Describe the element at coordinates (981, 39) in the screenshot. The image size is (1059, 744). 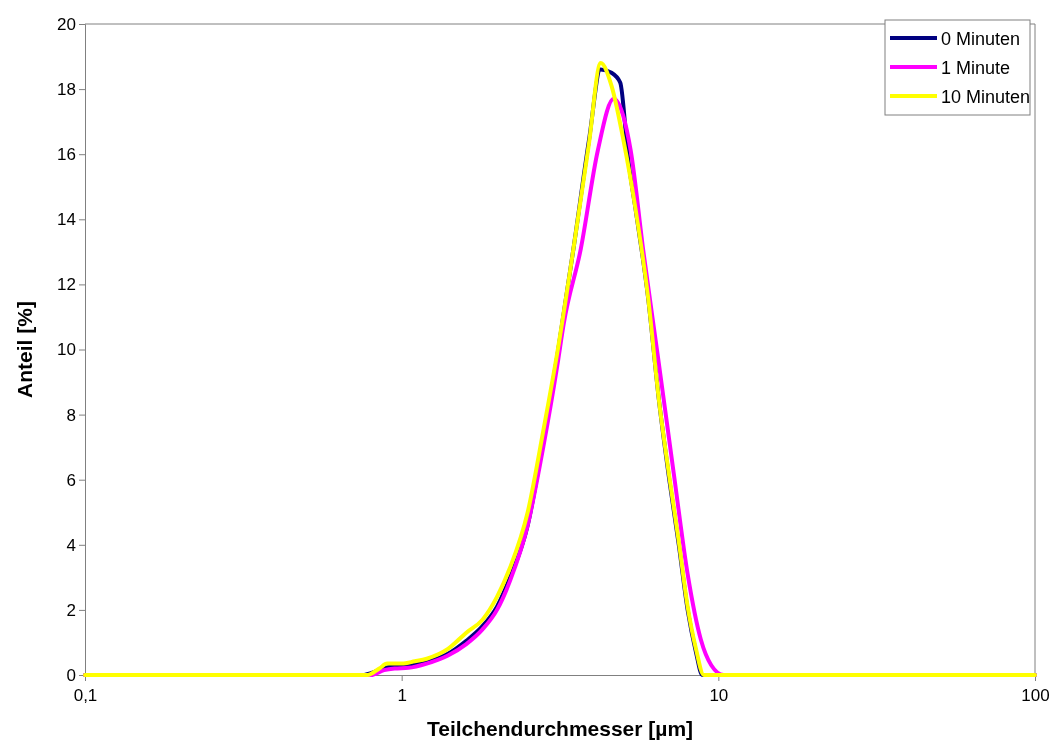
I see `legend-label: 0 Minuten` at that location.